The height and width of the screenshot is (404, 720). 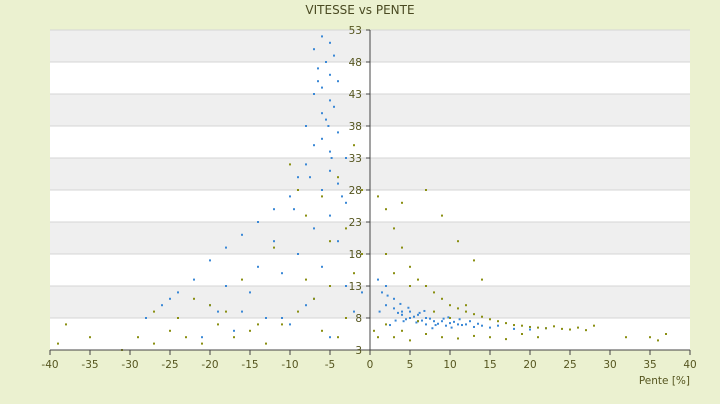 What do you see at coordinates (355, 223) in the screenshot?
I see `y-tick-label: 23` at bounding box center [355, 223].